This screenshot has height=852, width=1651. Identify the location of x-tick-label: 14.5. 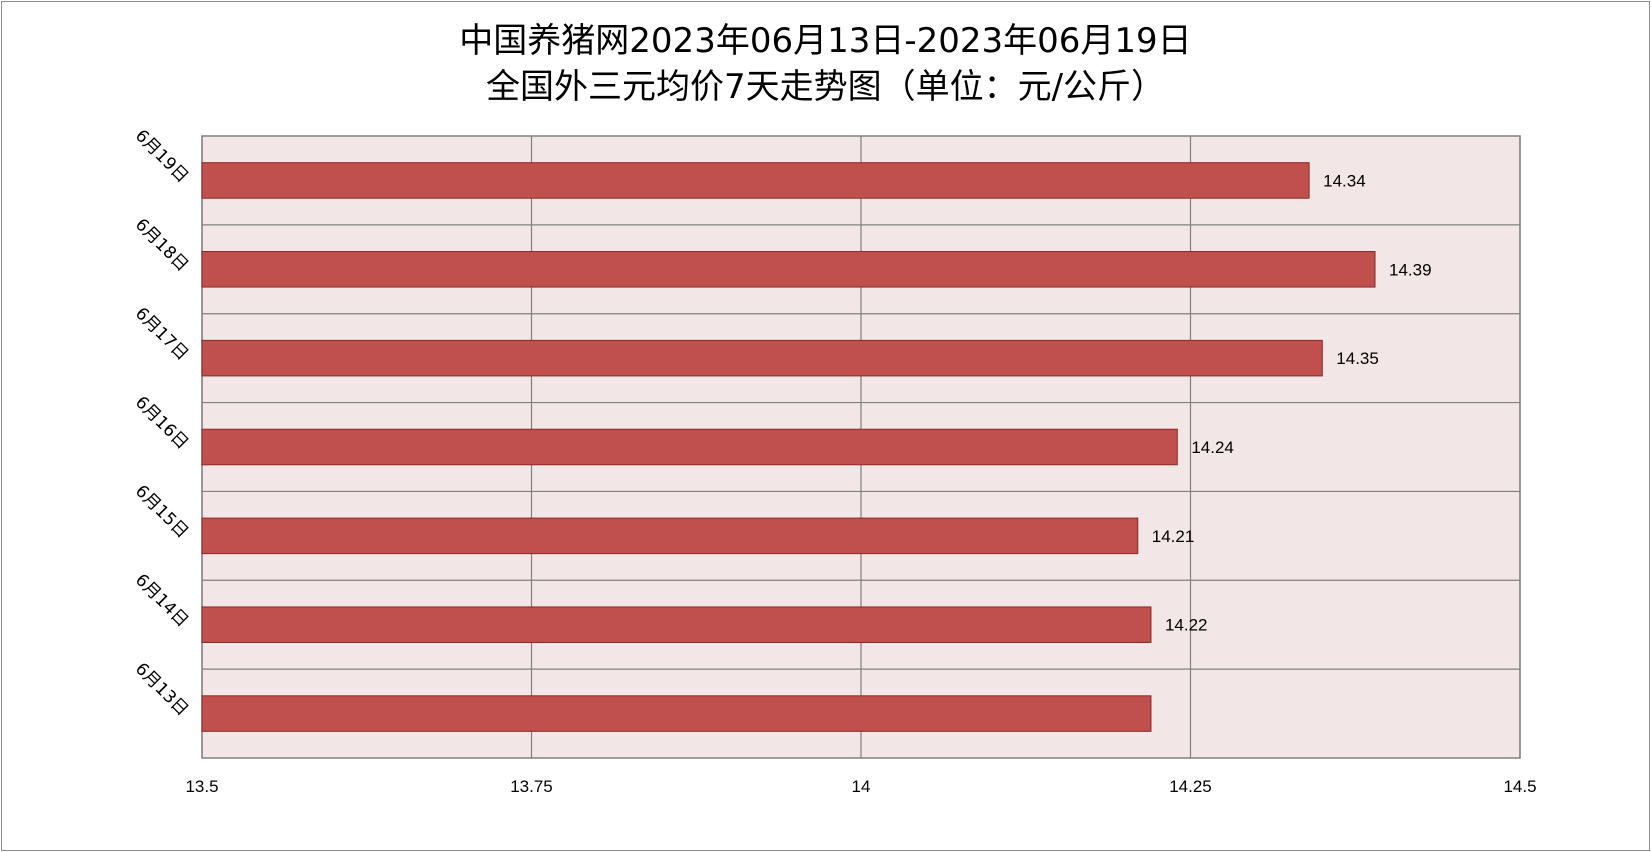
(1519, 786).